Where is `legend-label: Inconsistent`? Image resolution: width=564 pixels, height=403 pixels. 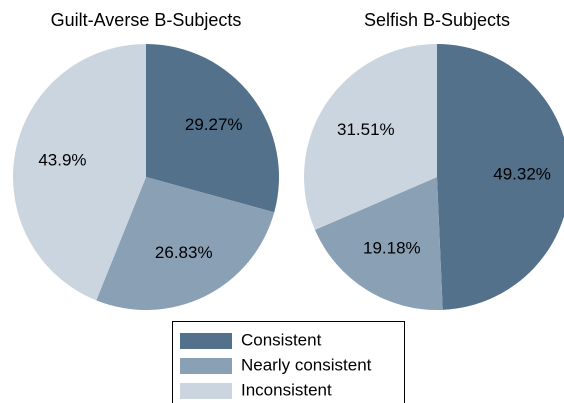 legend-label: Inconsistent is located at coordinates (286, 389).